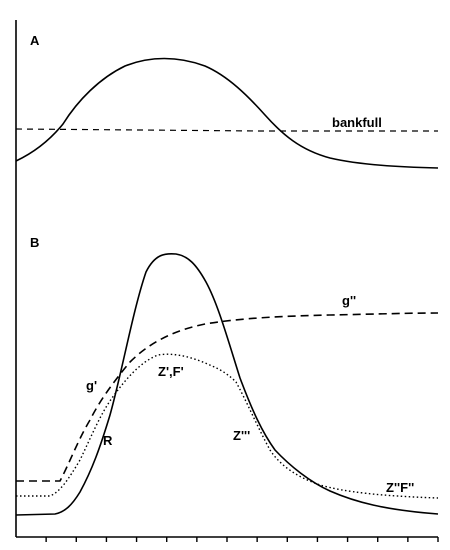 Image resolution: width=450 pixels, height=550 pixels. What do you see at coordinates (171, 371) in the screenshot?
I see `z-f-prime-label: Z',F'` at bounding box center [171, 371].